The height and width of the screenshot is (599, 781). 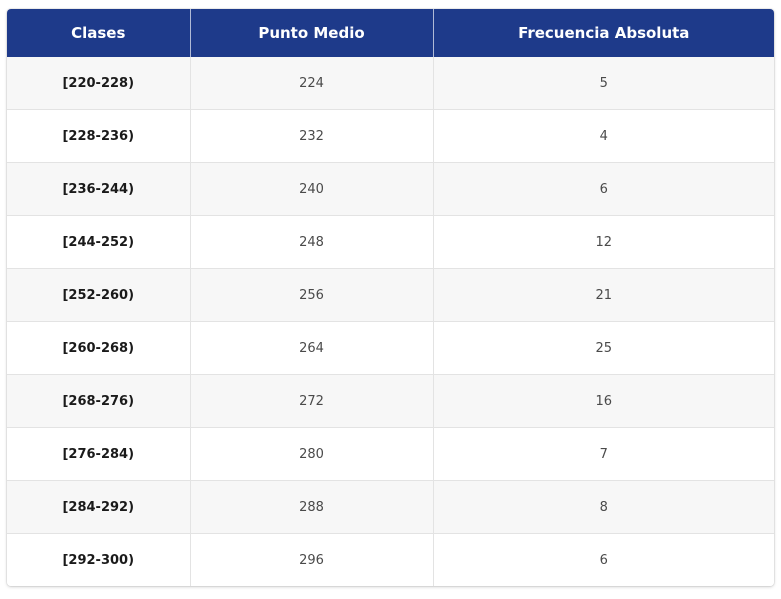 I want to click on cell-clase: [276-284), so click(x=99, y=454).